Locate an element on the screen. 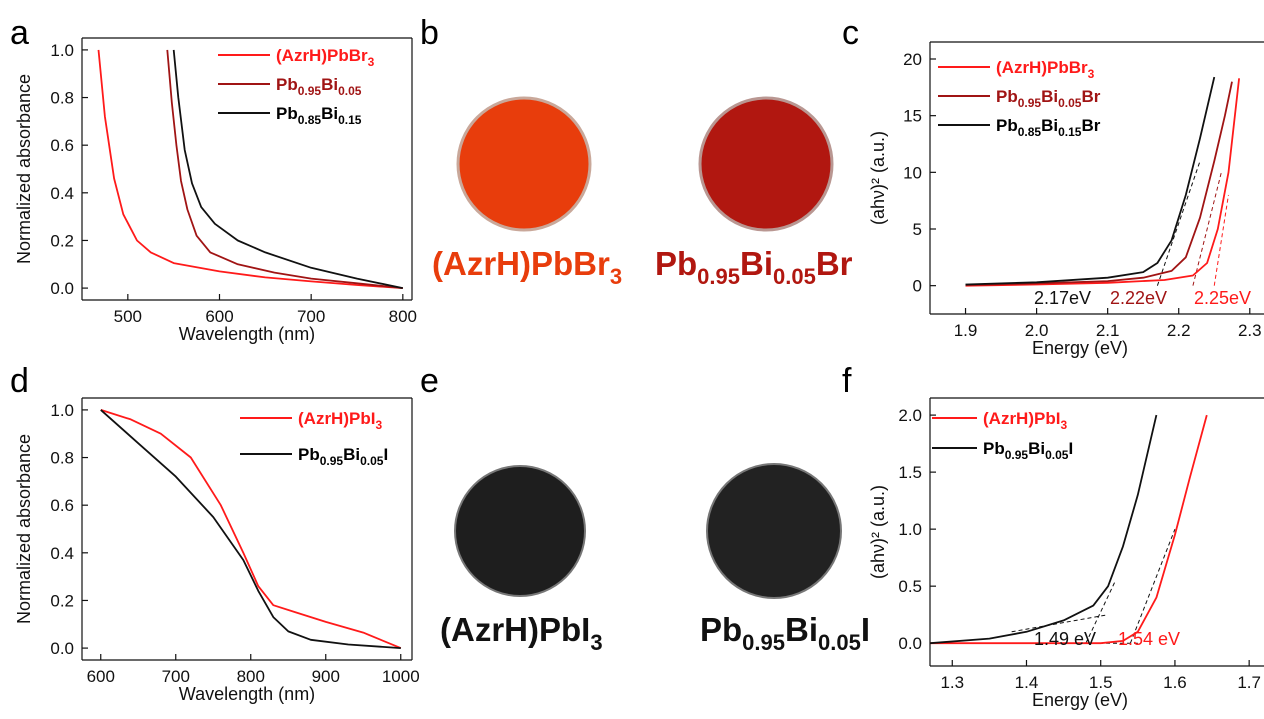 This screenshot has width=1264, height=719. gap-annotation: 2.17eV is located at coordinates (1062, 298).